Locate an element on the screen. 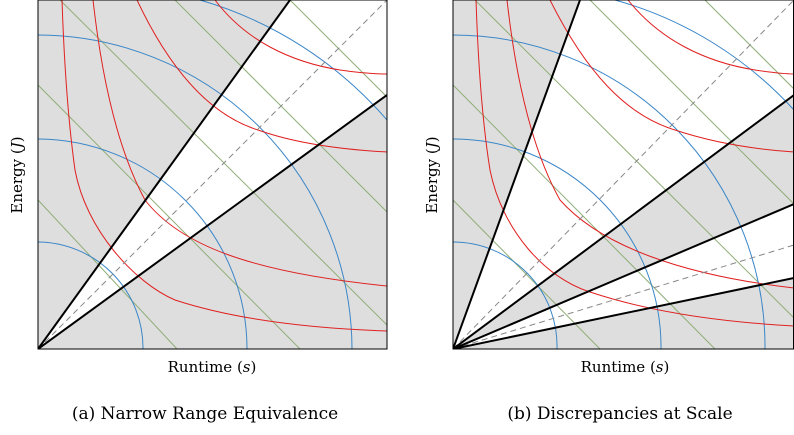  panel-a-x-axis-label: Runtime (s) is located at coordinates (212, 367).